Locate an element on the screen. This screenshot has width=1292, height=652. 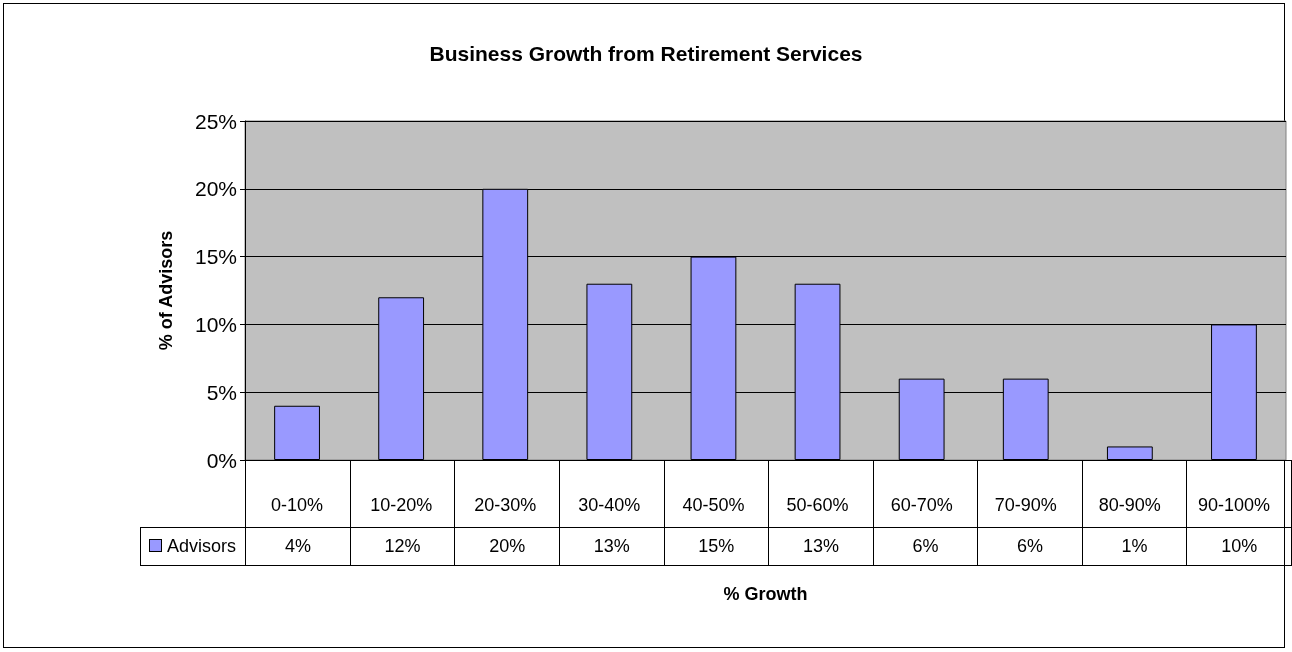
x-tick-label: 10-20% is located at coordinates (401, 505).